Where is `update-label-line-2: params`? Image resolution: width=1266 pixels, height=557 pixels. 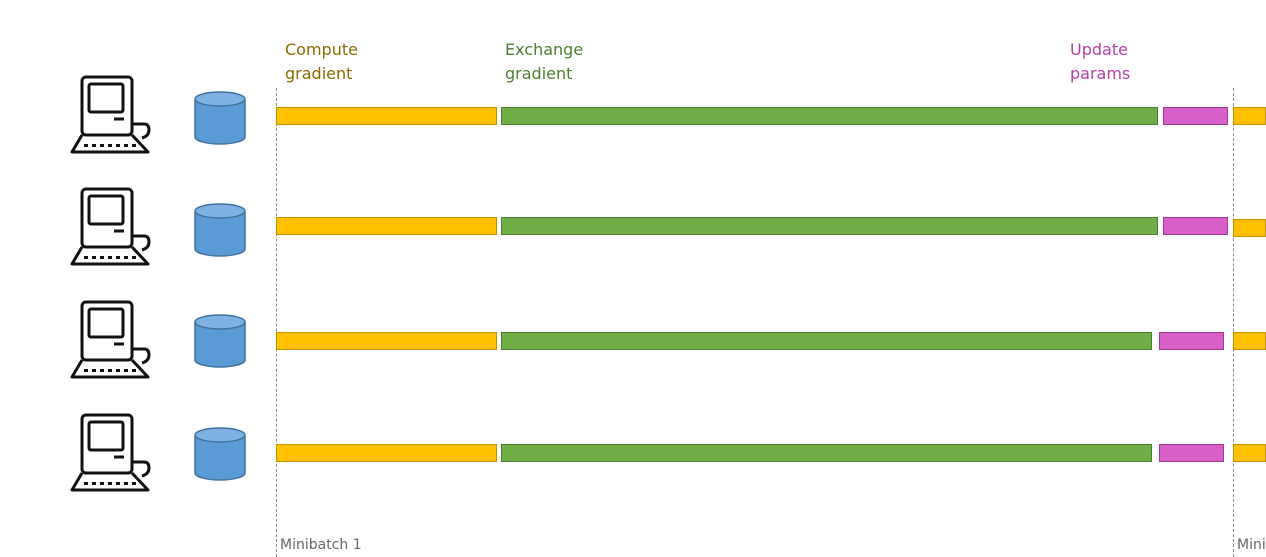 update-label-line-2: params is located at coordinates (1100, 73).